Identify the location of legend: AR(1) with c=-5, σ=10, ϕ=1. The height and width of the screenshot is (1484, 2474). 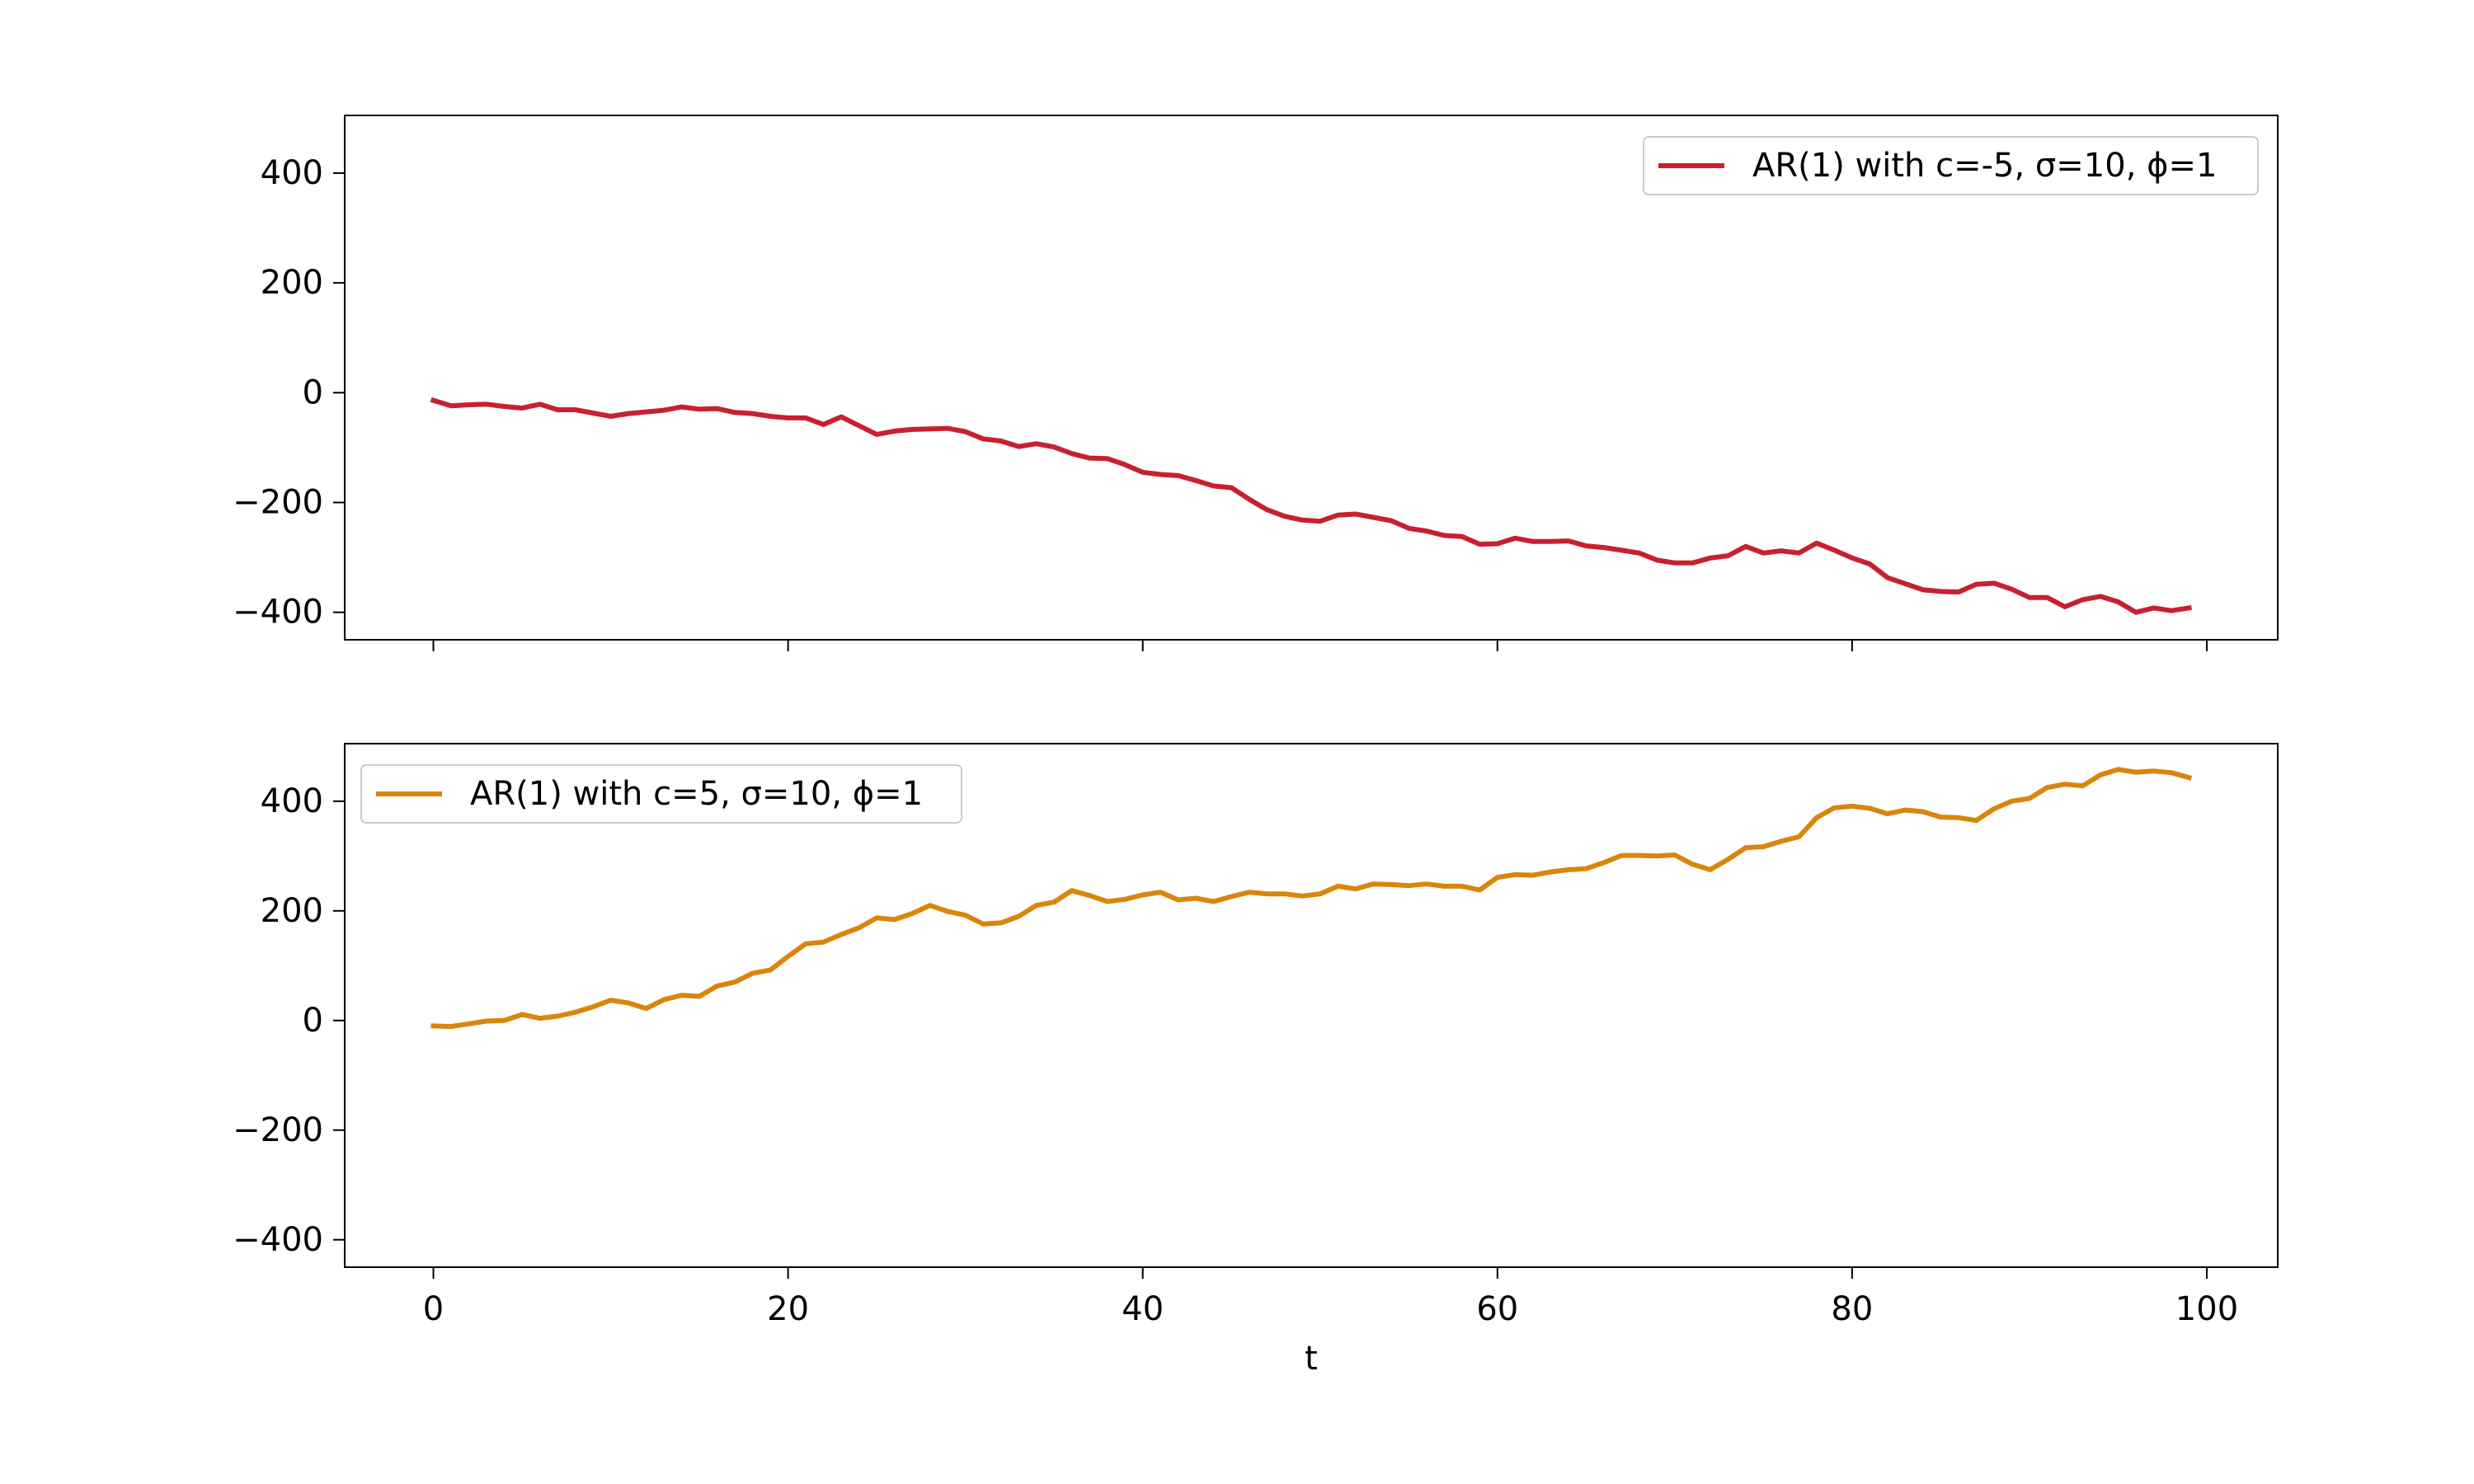
(1951, 165).